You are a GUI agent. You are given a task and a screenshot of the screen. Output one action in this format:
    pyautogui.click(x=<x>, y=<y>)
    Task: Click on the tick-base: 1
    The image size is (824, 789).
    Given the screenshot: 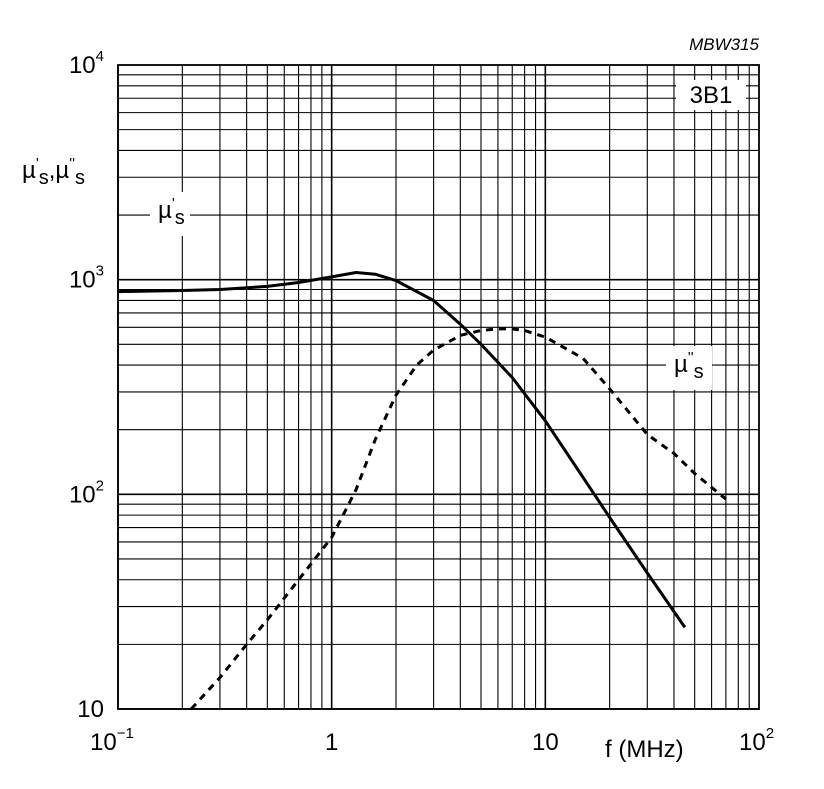 What is the action you would take?
    pyautogui.click(x=331, y=742)
    